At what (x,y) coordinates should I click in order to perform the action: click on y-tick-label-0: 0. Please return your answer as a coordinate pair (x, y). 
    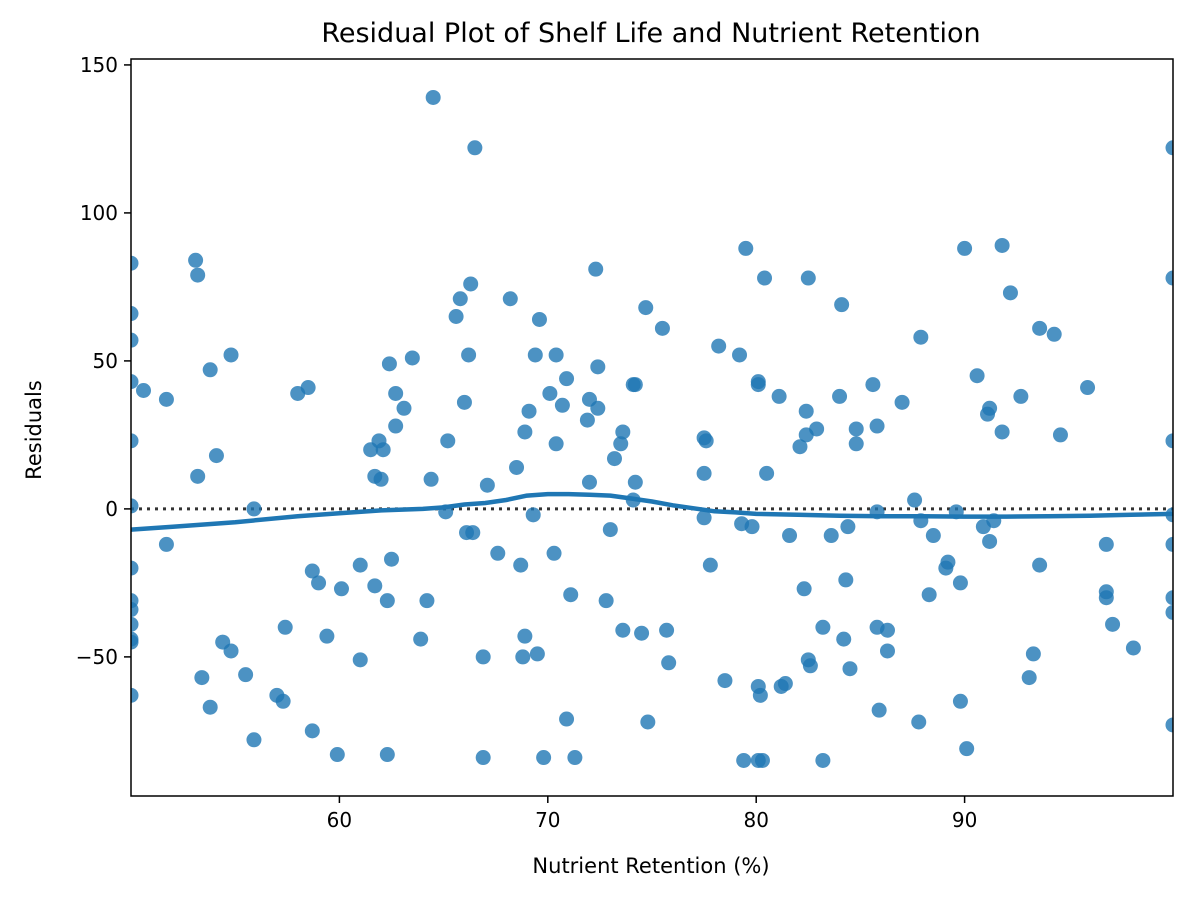
    Looking at the image, I should click on (111, 509).